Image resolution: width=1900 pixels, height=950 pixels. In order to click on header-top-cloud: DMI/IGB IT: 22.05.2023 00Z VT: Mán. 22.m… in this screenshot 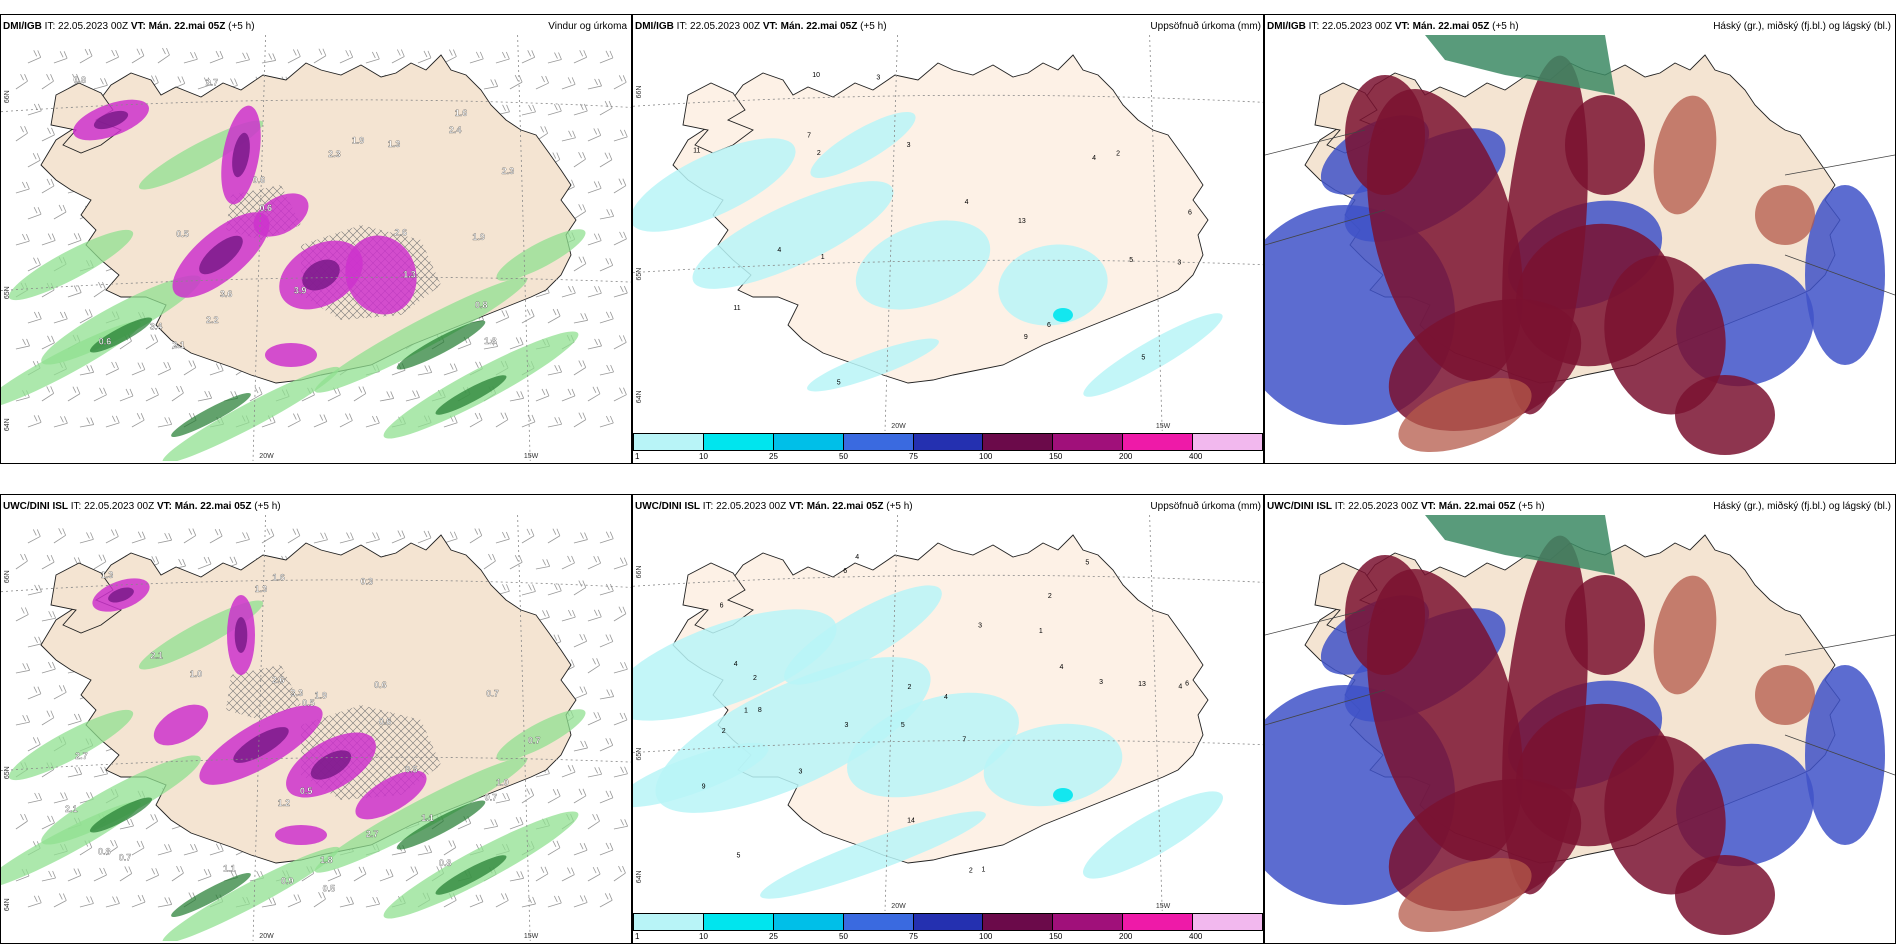, I will do `click(1393, 26)`.